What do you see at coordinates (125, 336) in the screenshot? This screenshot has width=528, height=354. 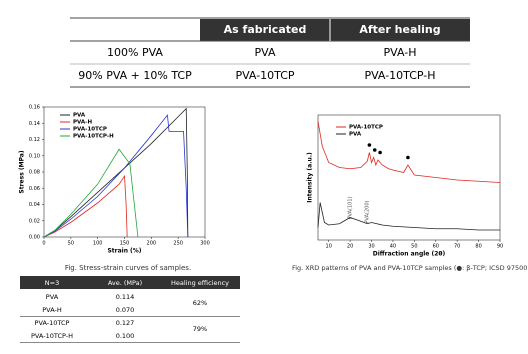 I see `cell: 0.100` at bounding box center [125, 336].